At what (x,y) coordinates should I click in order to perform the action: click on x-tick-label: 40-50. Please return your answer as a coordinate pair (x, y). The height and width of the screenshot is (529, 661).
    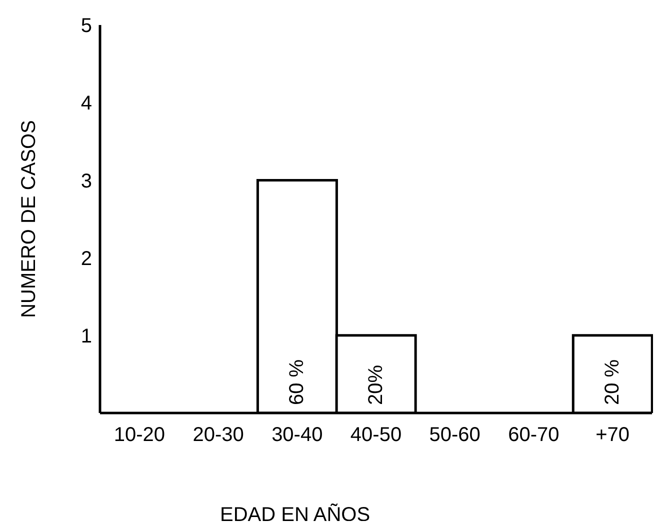
    Looking at the image, I should click on (376, 435).